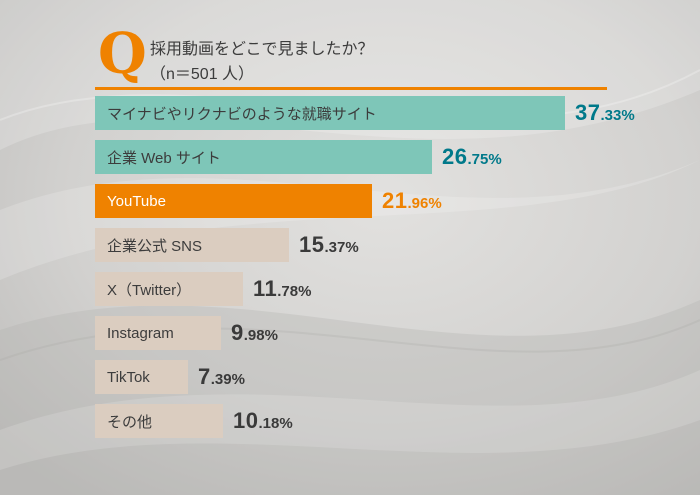 The height and width of the screenshot is (495, 700). Describe the element at coordinates (390, 377) in the screenshot. I see `bar-row: TikTok 7.39%` at that location.